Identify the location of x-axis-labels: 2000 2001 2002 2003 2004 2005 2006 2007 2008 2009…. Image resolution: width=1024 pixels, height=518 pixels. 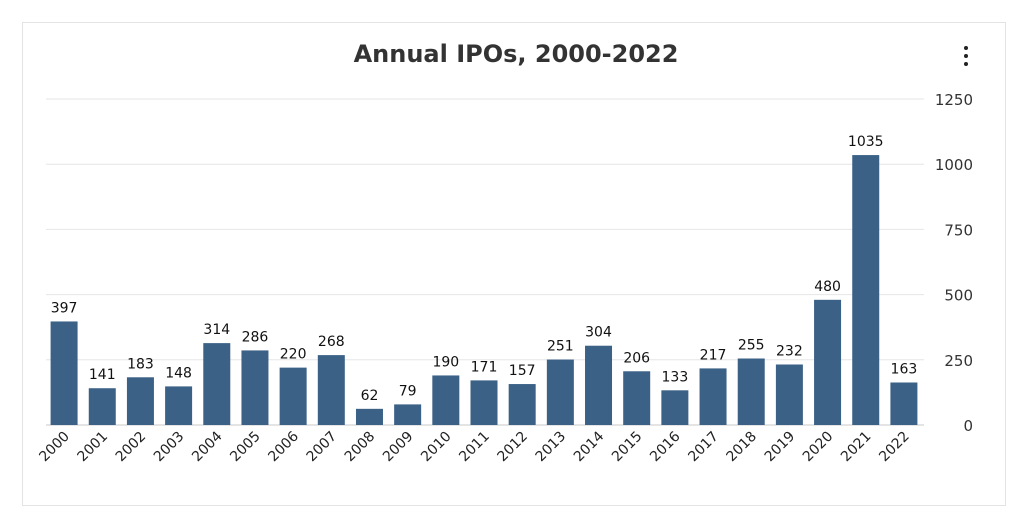
(474, 446).